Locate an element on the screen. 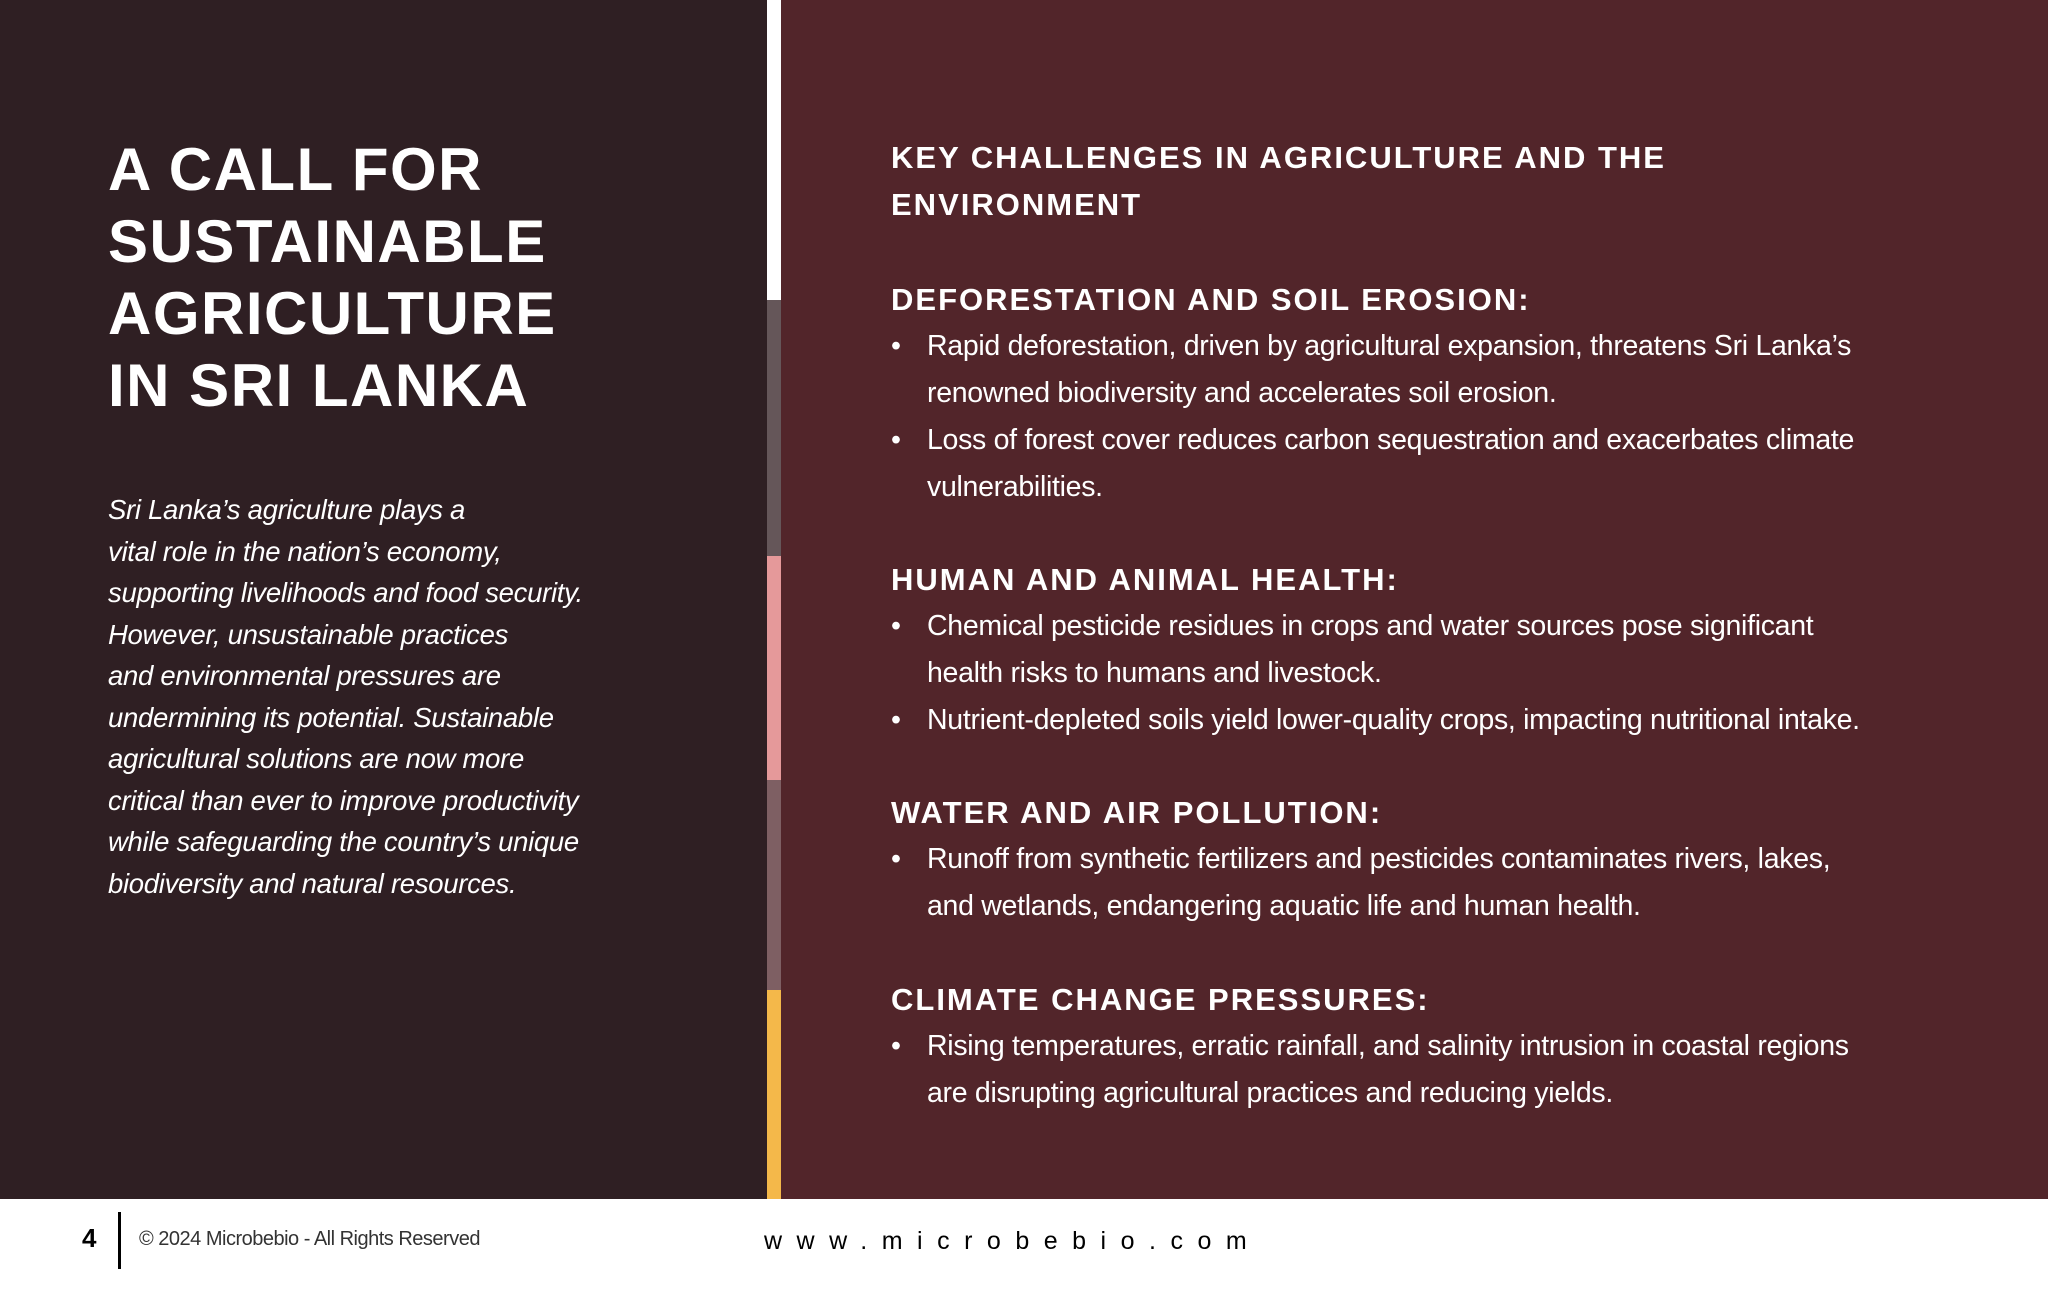 The image size is (2048, 1303). title-line: IN SRI LANKA is located at coordinates (319, 385).